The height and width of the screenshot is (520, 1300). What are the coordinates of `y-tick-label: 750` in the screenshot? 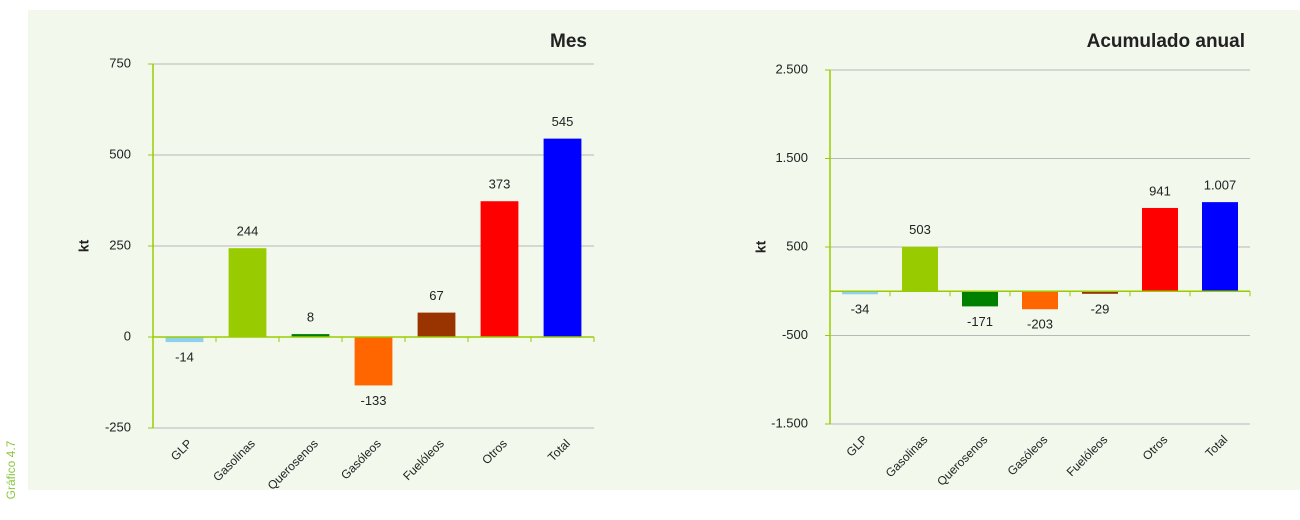 It's located at (120, 62).